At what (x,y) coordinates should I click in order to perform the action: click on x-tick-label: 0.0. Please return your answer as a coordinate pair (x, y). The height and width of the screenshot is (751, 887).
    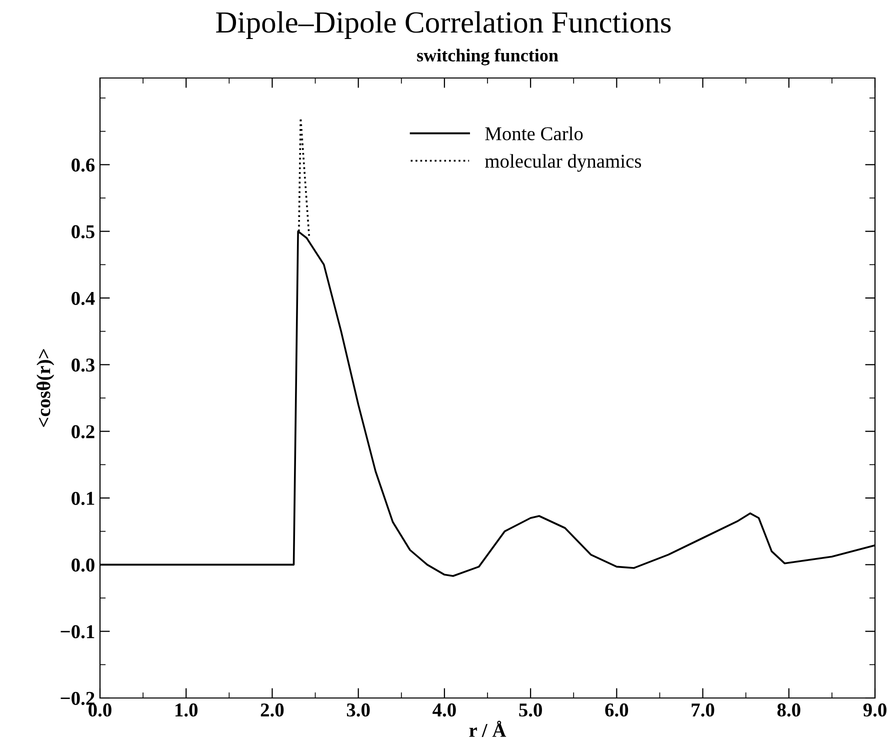
    Looking at the image, I should click on (100, 710).